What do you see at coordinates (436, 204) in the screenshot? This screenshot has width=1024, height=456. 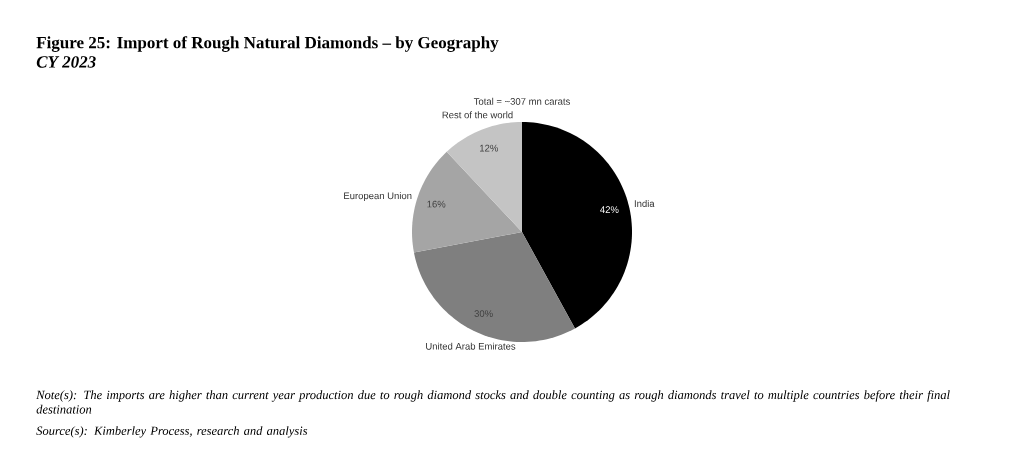 I see `data-label: 16%` at bounding box center [436, 204].